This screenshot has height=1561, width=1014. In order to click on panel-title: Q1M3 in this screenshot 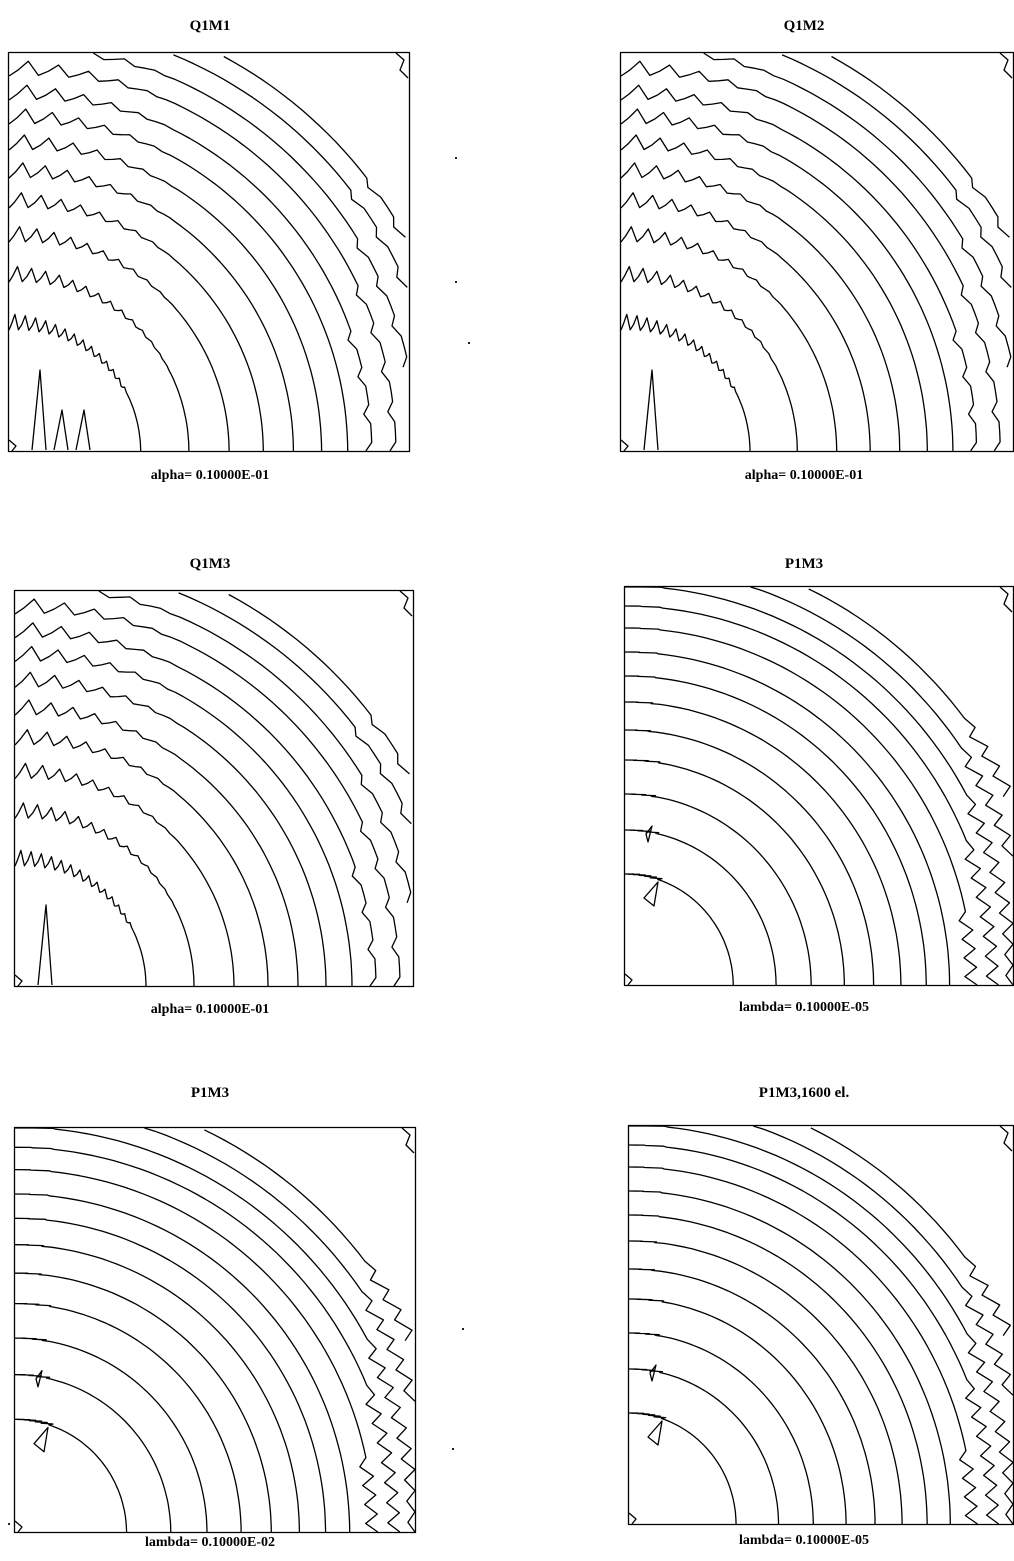, I will do `click(210, 564)`.